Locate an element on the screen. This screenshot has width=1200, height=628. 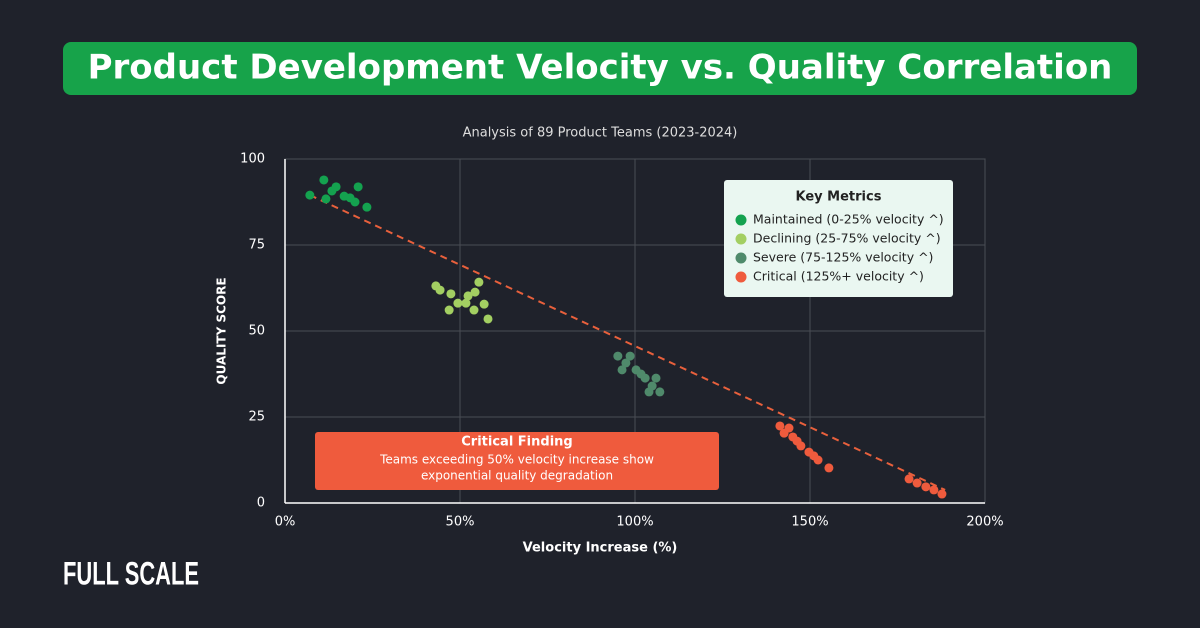
annotation-box is located at coordinates (517, 461).